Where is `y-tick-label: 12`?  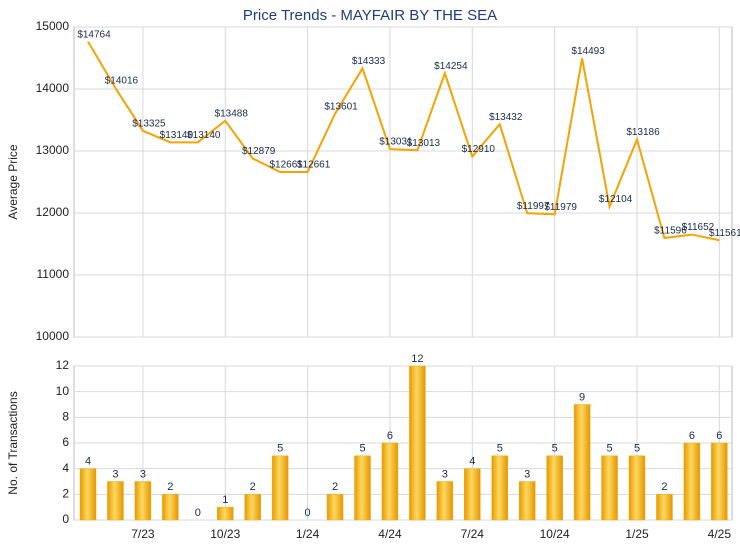
y-tick-label: 12 is located at coordinates (63, 365).